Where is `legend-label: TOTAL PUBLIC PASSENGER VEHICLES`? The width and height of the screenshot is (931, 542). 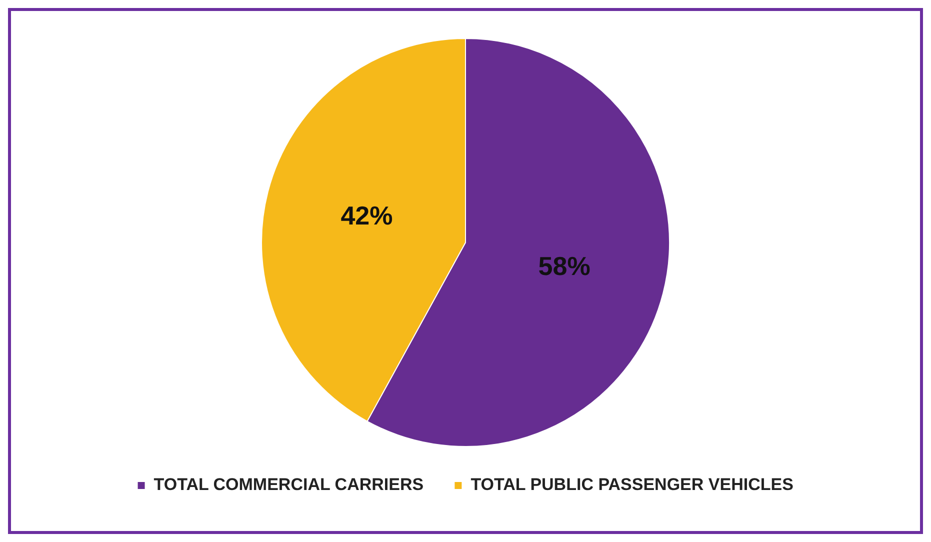 legend-label: TOTAL PUBLIC PASSENGER VEHICLES is located at coordinates (632, 484).